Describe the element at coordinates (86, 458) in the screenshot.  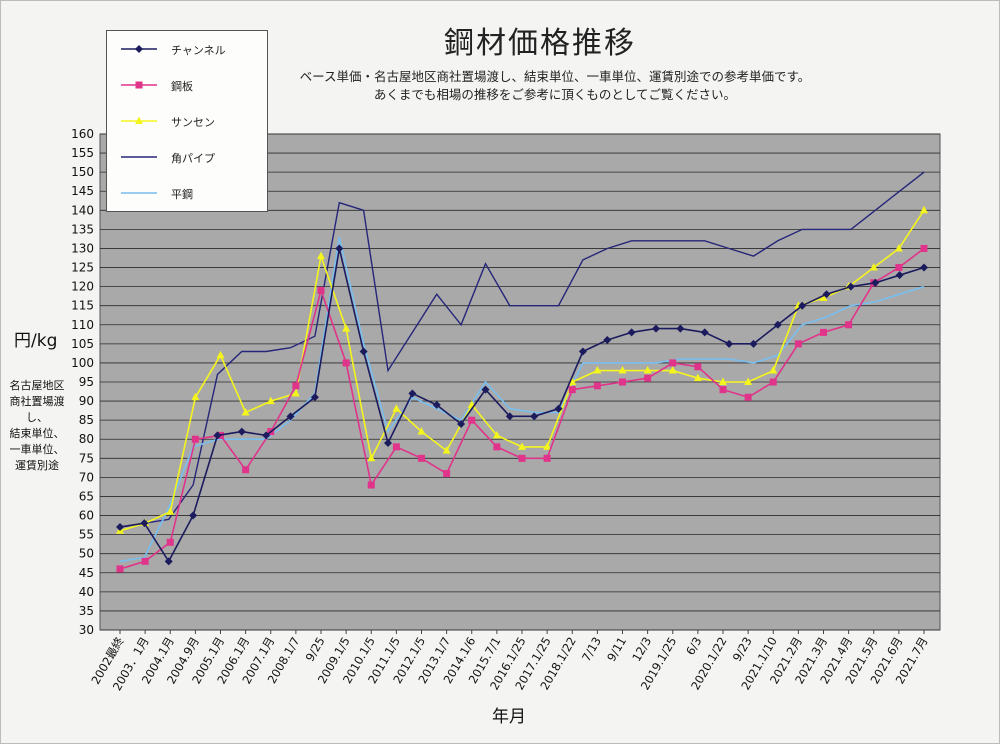
I see `y-tick-label: 75` at that location.